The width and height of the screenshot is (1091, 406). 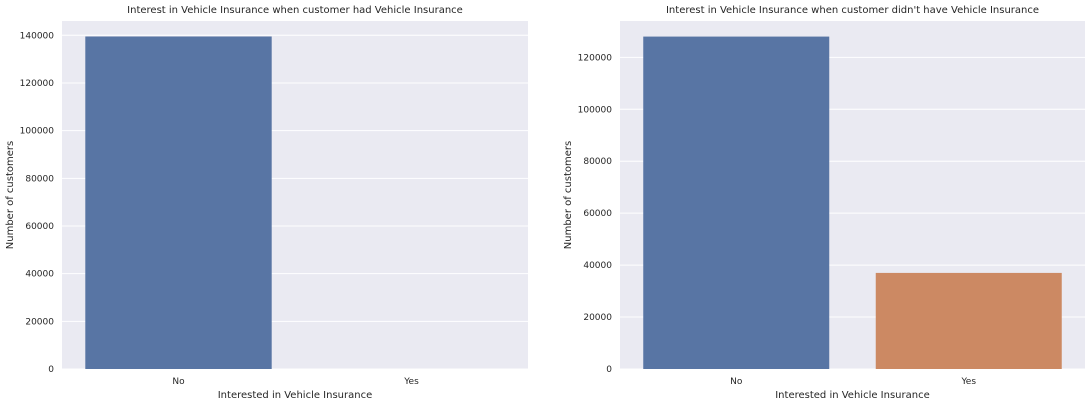 What do you see at coordinates (968, 320) in the screenshot?
I see `bar-yes` at bounding box center [968, 320].